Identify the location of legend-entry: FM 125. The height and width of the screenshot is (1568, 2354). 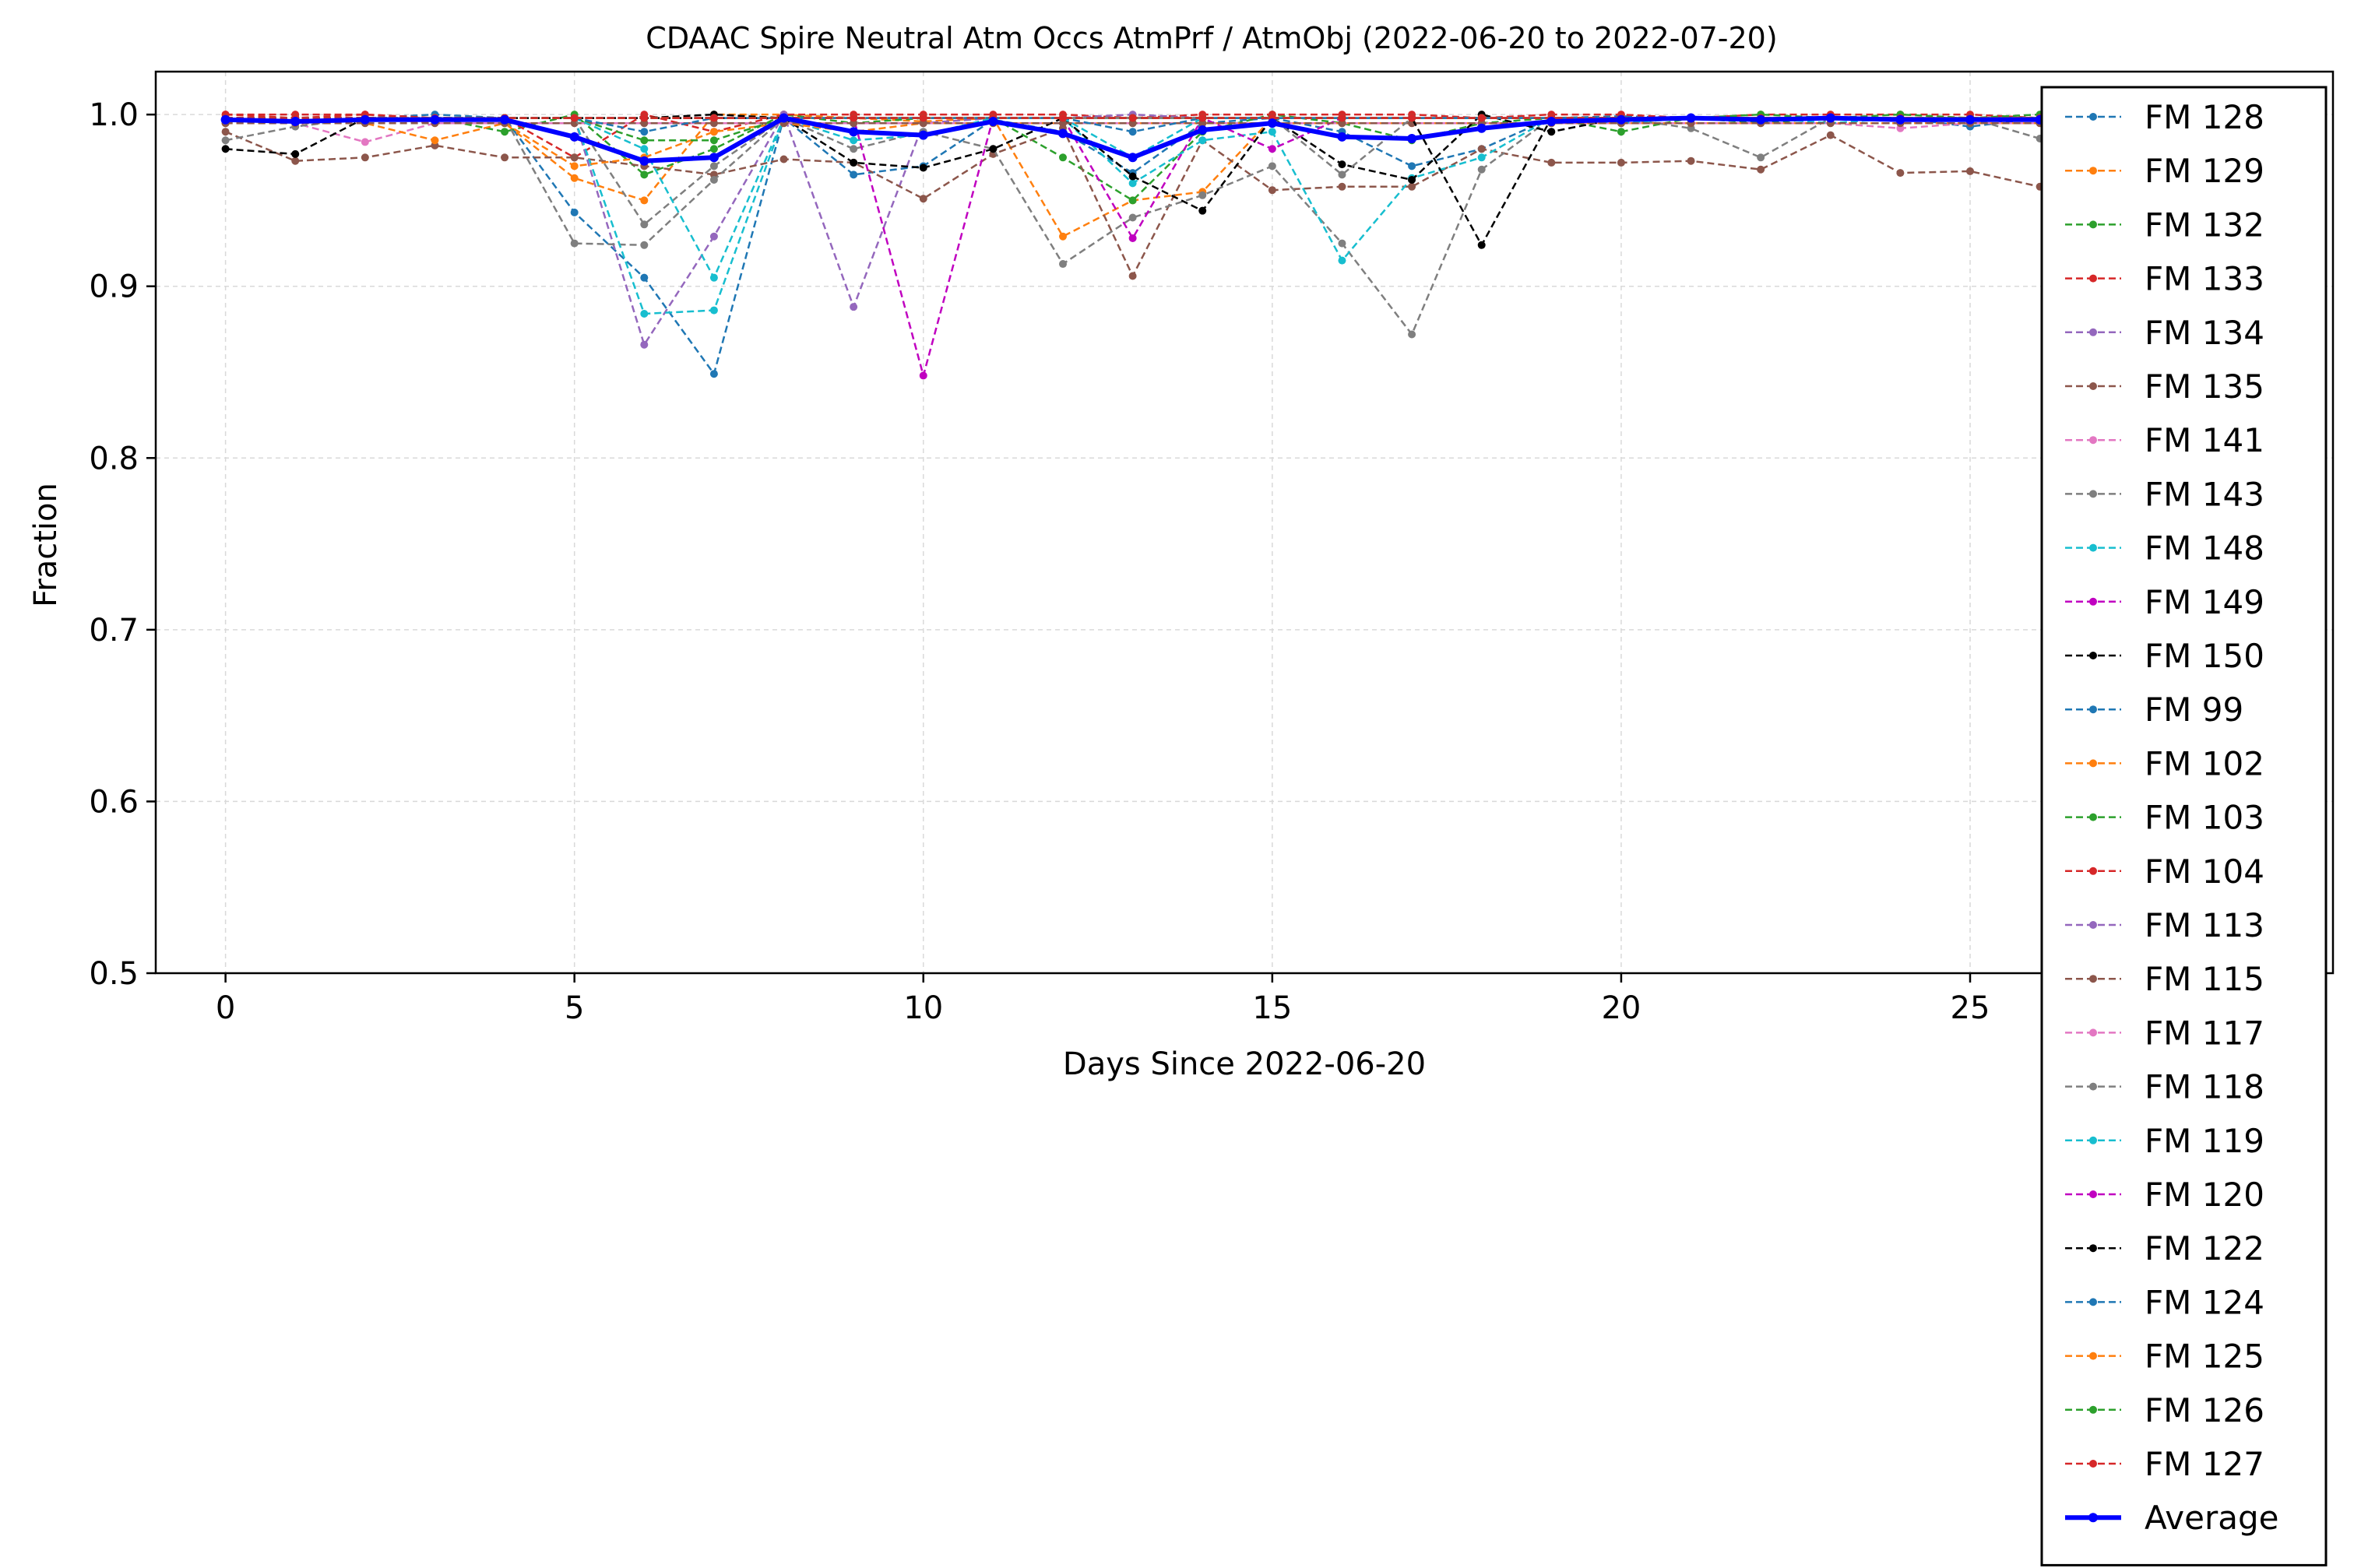
(2164, 1357).